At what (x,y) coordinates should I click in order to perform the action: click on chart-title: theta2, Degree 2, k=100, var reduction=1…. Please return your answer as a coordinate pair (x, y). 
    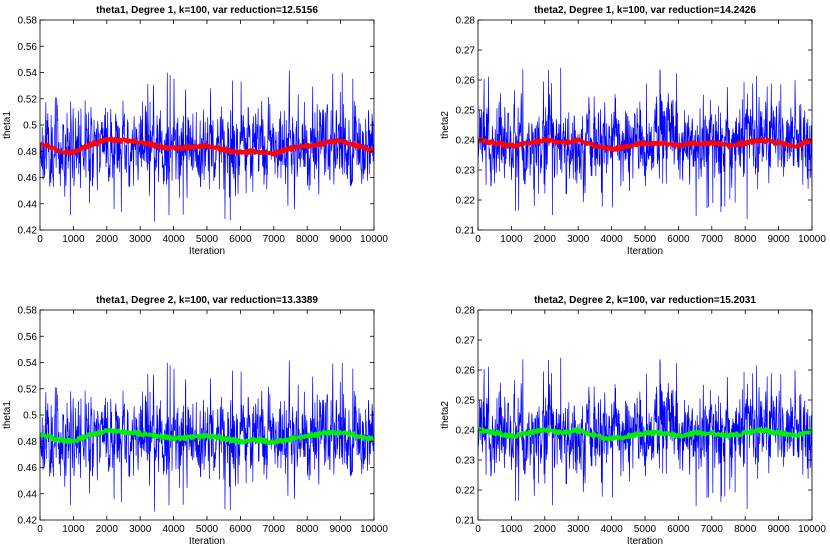
    Looking at the image, I should click on (645, 300).